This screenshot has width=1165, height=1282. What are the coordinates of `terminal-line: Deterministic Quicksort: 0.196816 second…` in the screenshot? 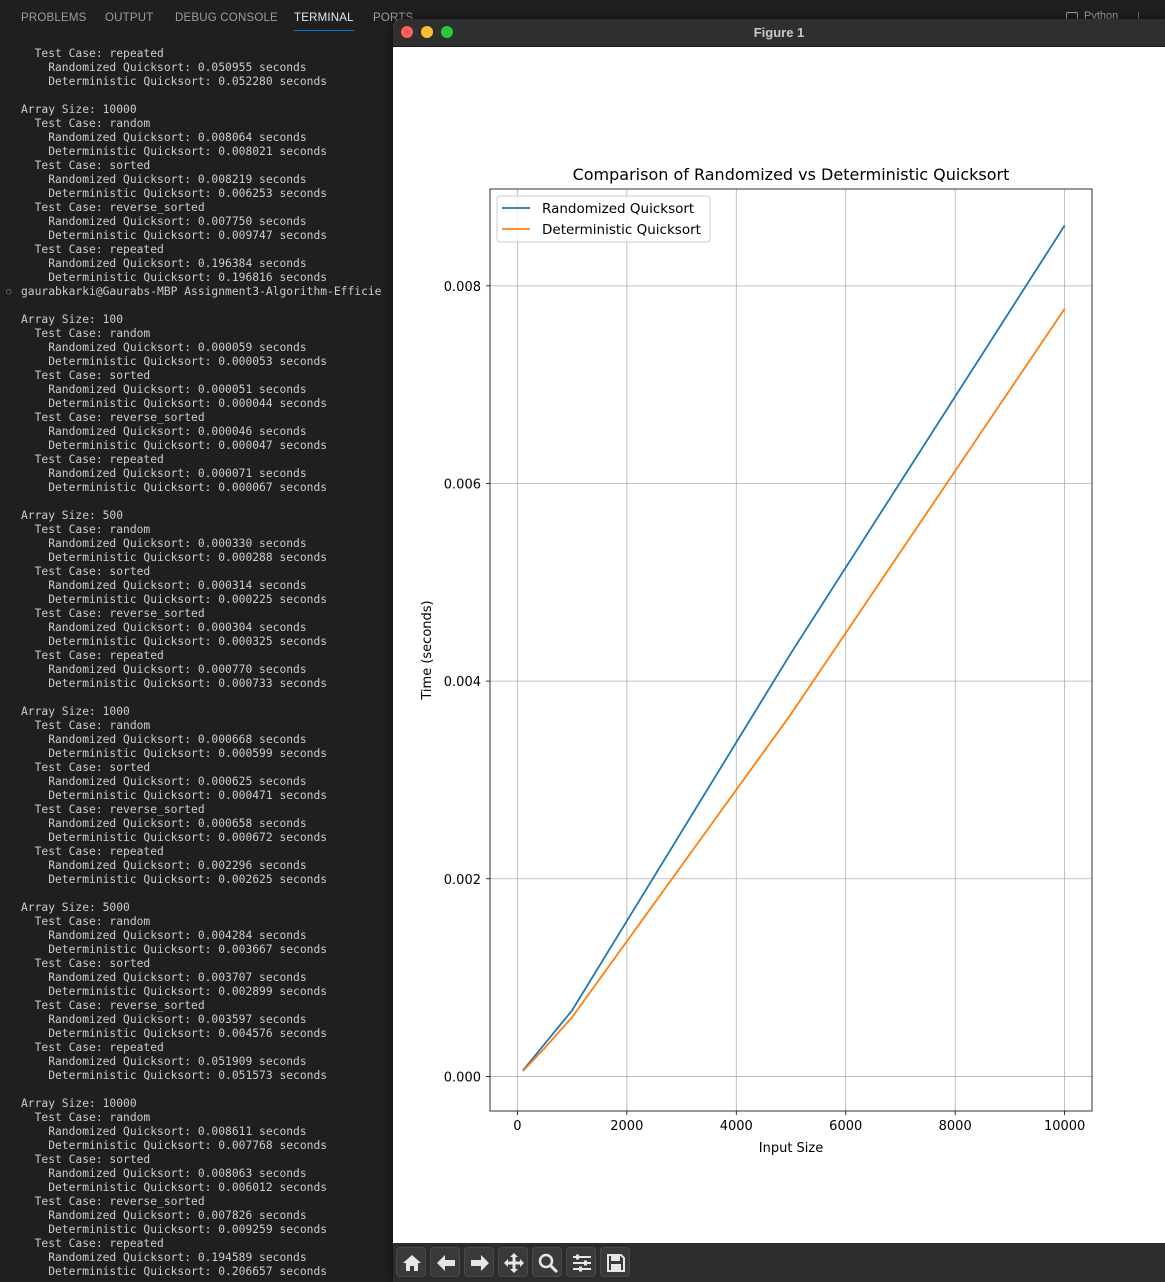 It's located at (174, 277).